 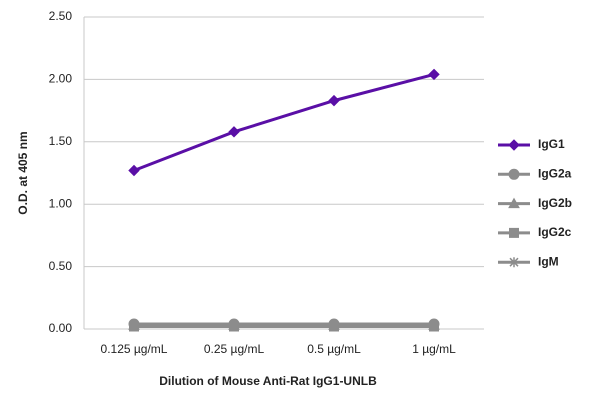 I want to click on legend-label: IgM, so click(x=548, y=261).